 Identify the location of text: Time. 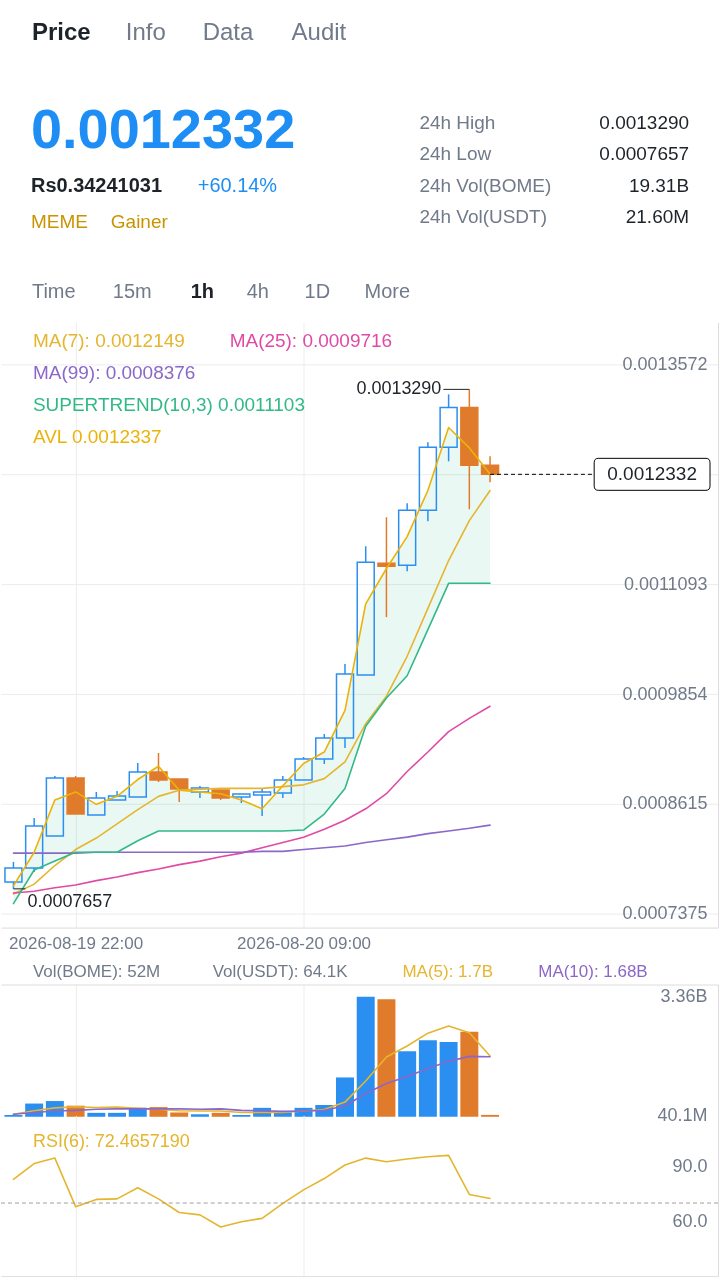
(53, 291).